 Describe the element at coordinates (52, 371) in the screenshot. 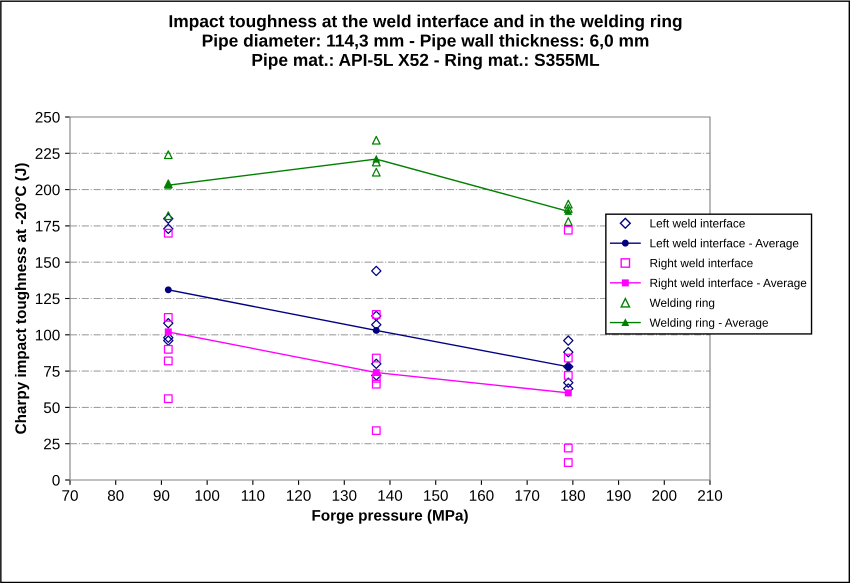

I see `y-tick-label: 75` at that location.